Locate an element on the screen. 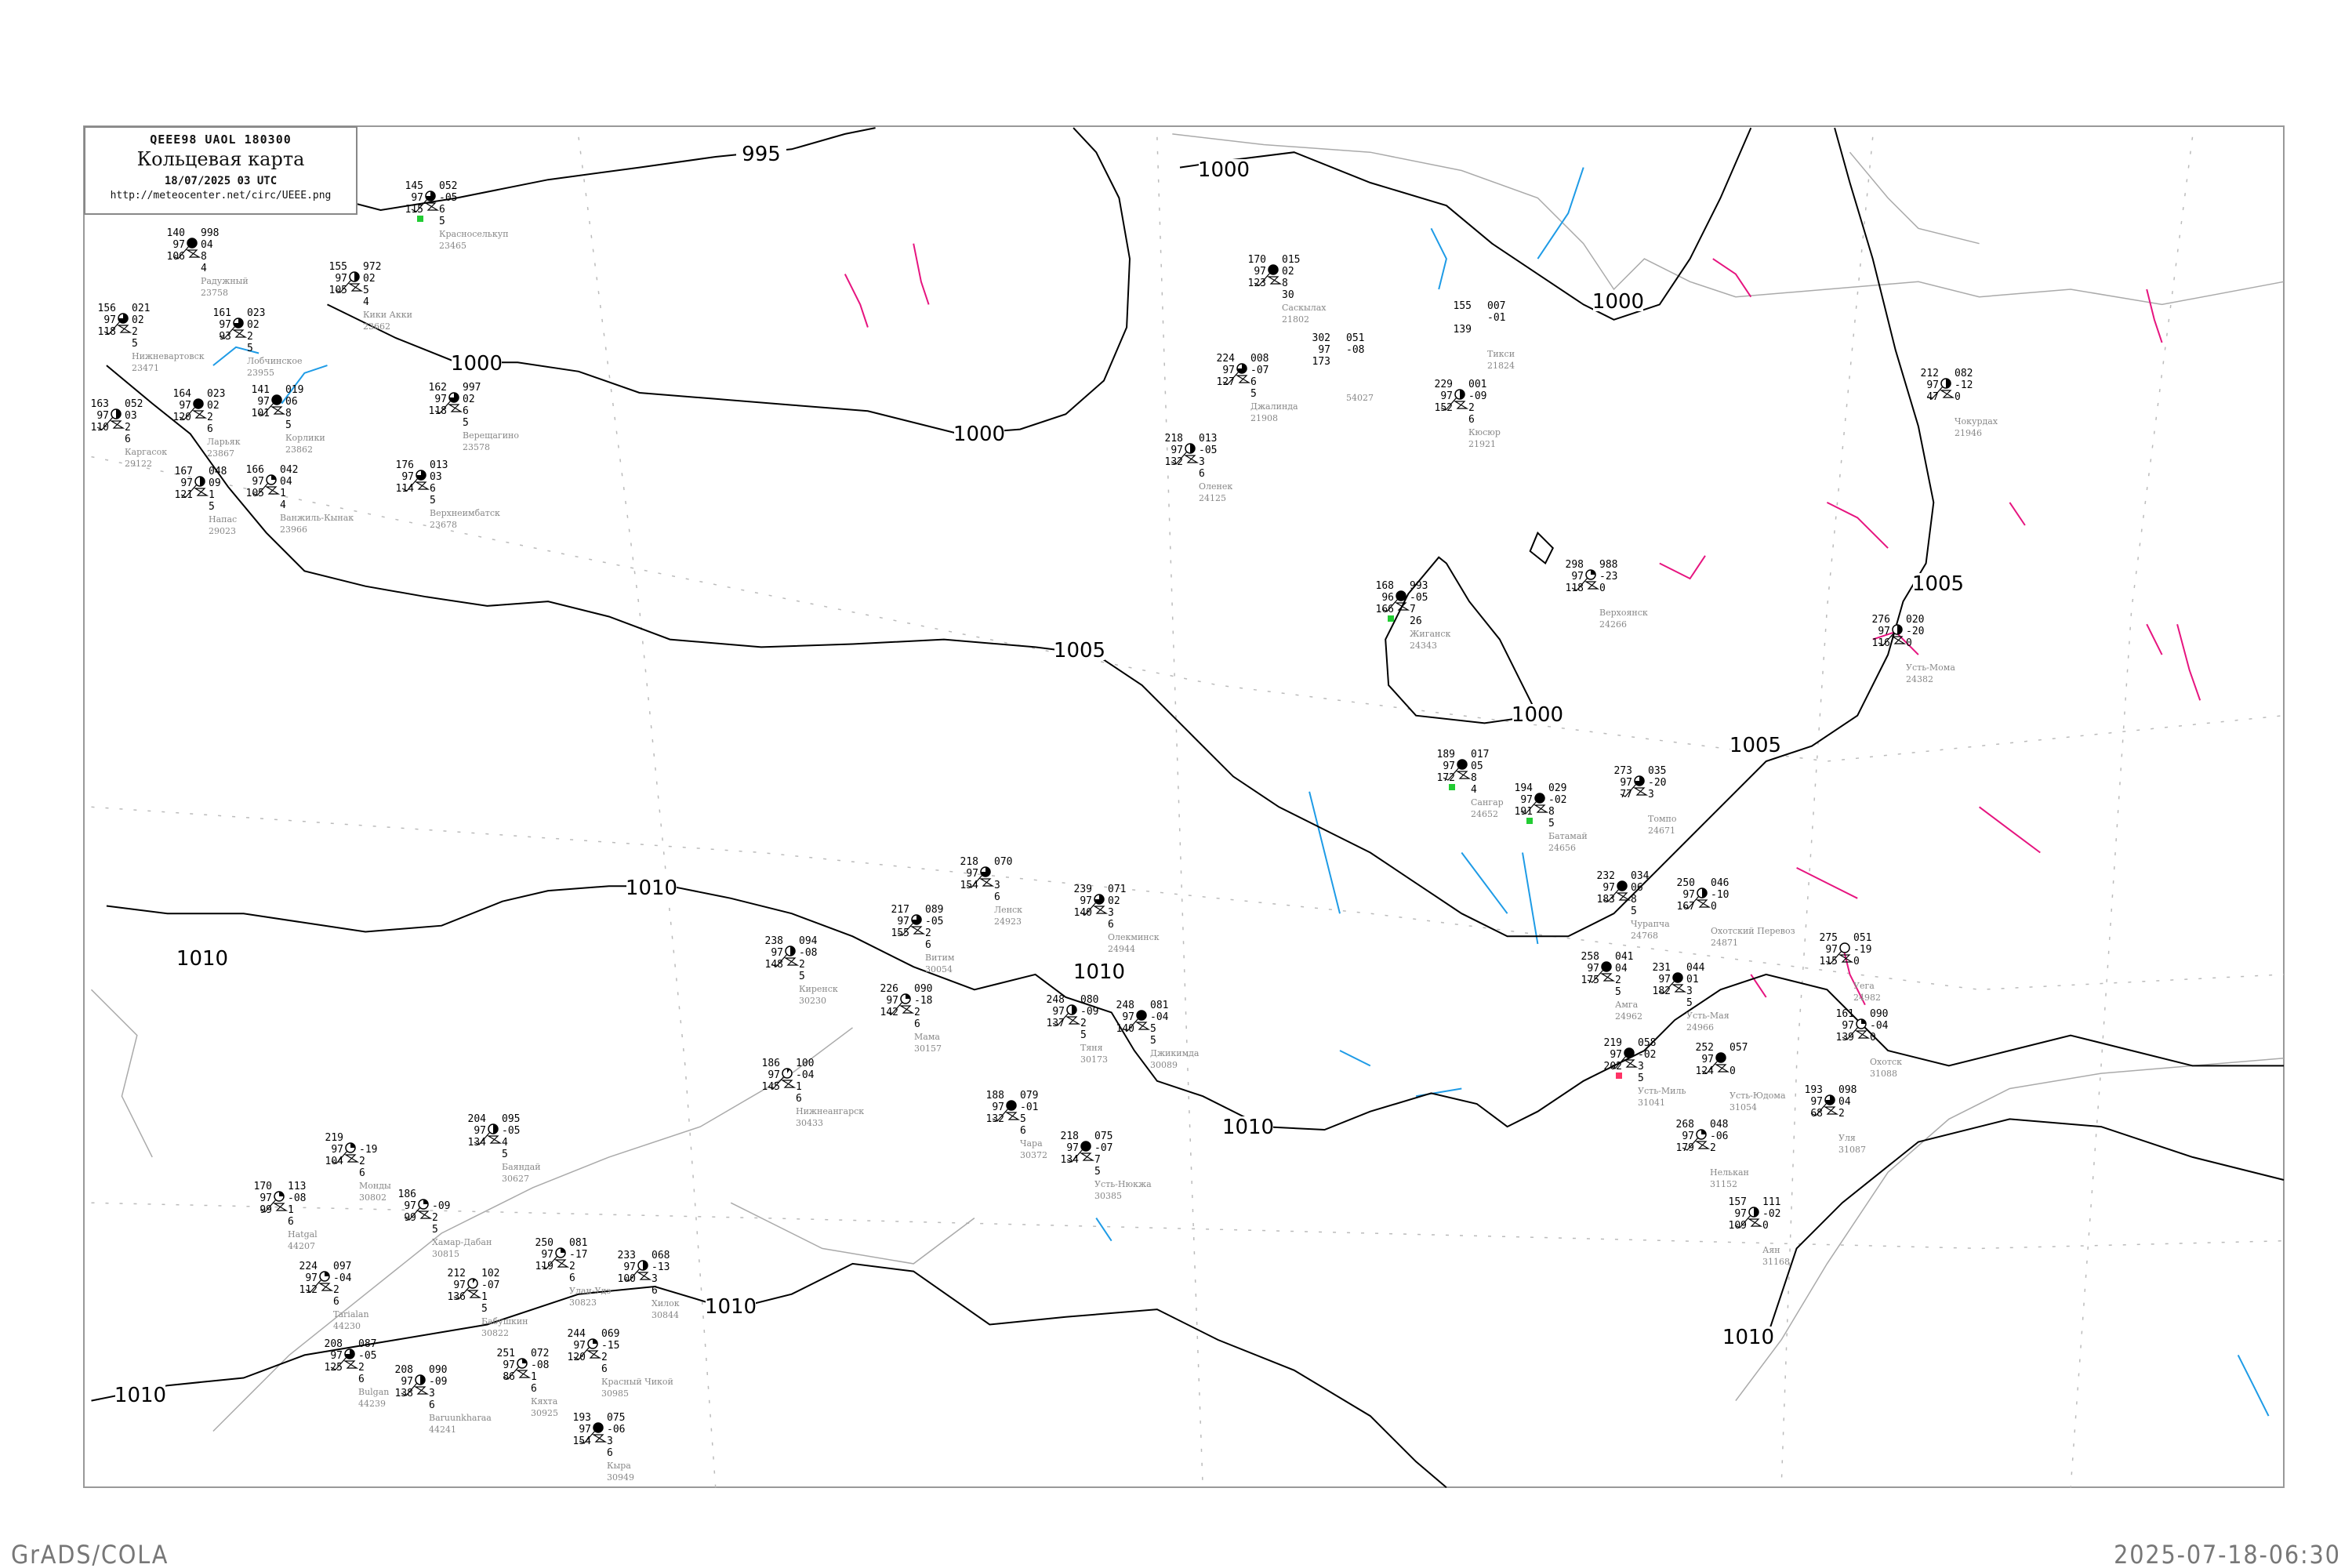 This screenshot has height=1568, width=2352. station-temperature: 218 is located at coordinates (1070, 1136).